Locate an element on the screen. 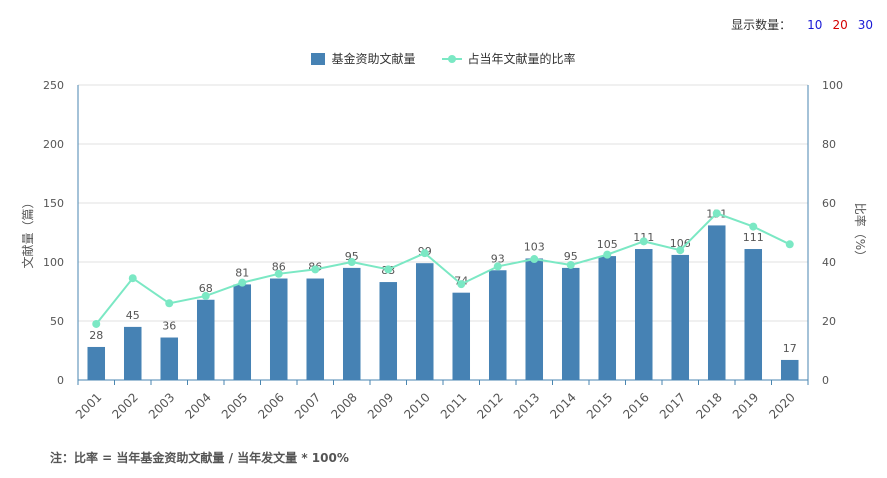  y-tick-label-left: 0 is located at coordinates (60, 380).